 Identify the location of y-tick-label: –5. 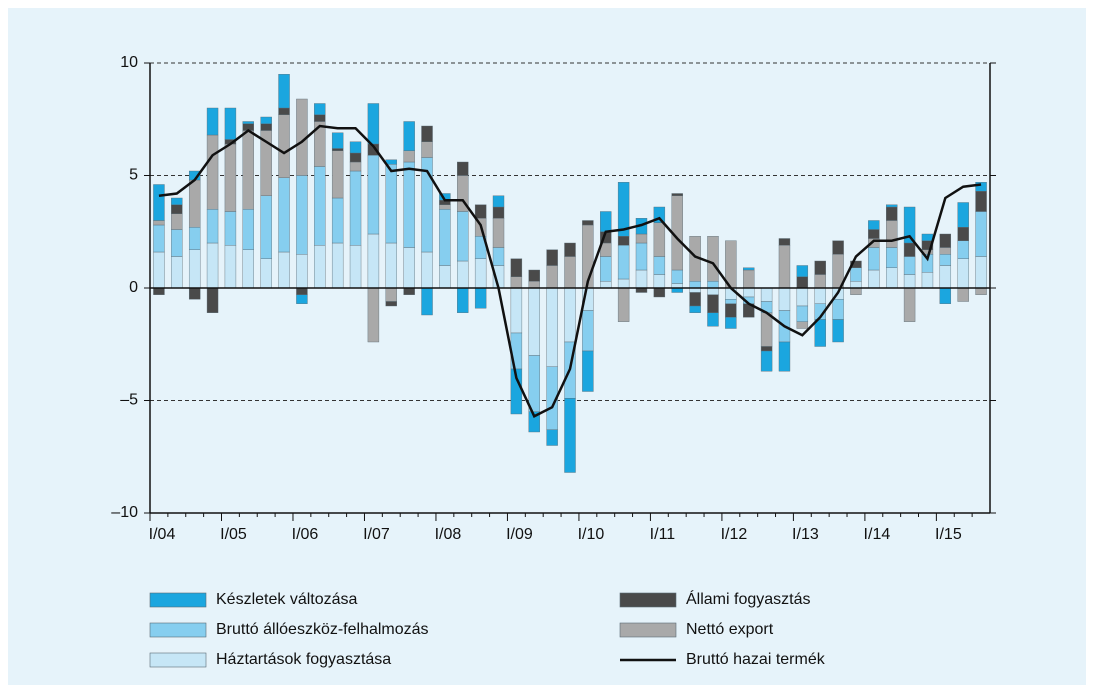
(129, 400).